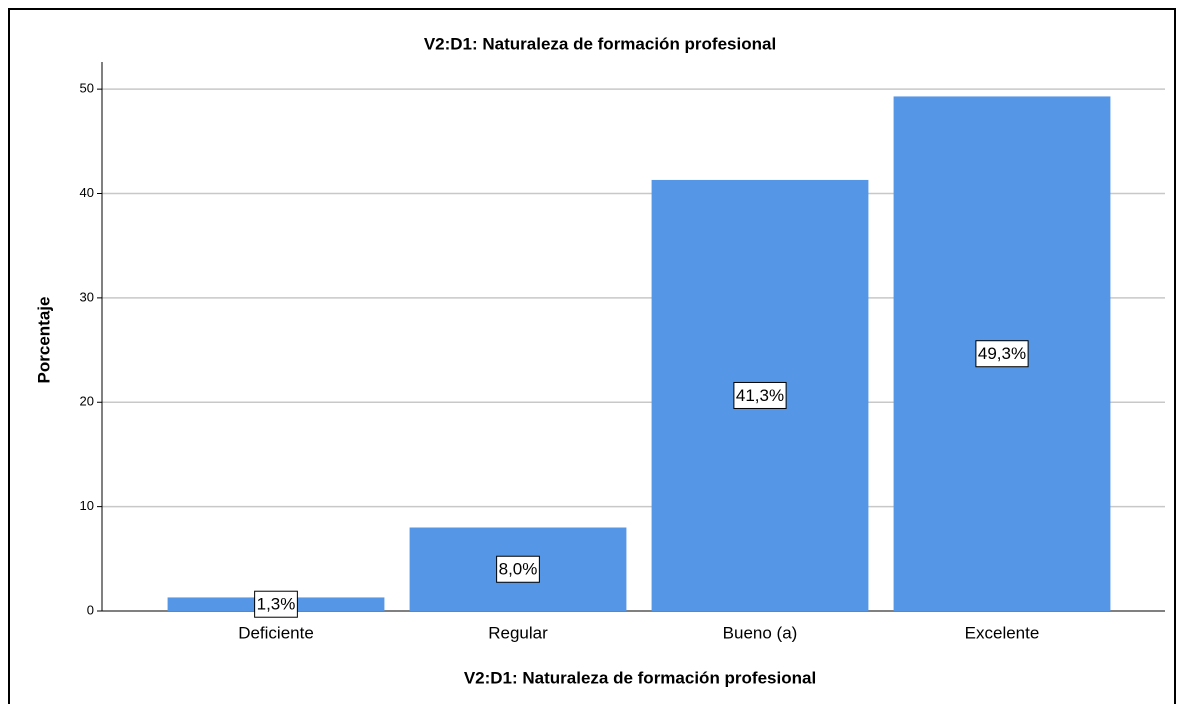 The height and width of the screenshot is (704, 1181). Describe the element at coordinates (87, 401) in the screenshot. I see `y-tick-label: 20` at that location.